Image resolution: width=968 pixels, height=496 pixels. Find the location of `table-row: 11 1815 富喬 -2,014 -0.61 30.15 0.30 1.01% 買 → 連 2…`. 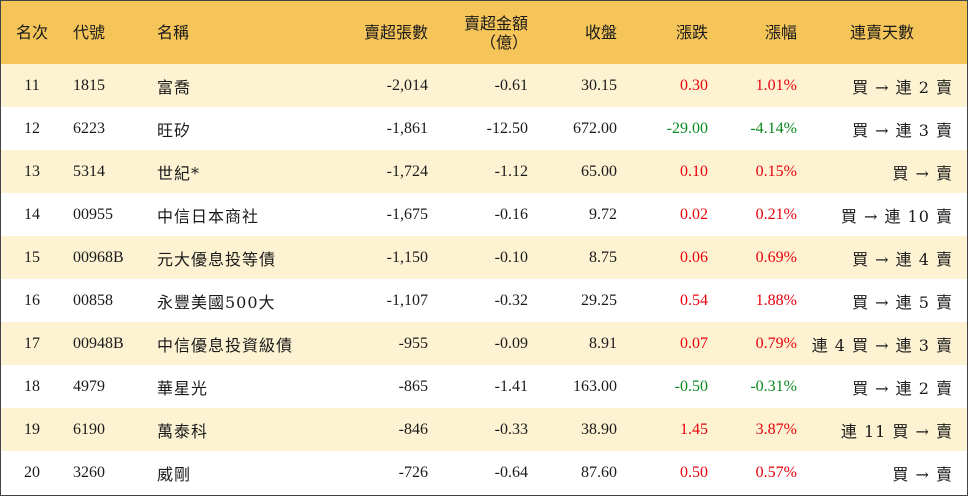

table-row: 11 1815 富喬 -2,014 -0.61 30.15 0.30 1.01% 買 → 連 2… is located at coordinates (484, 85).